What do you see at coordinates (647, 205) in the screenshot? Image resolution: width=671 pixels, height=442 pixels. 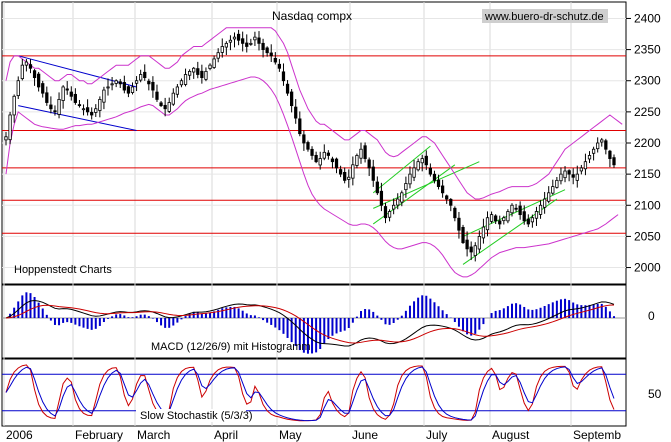 I see `y-tick-label: 2100` at bounding box center [647, 205].